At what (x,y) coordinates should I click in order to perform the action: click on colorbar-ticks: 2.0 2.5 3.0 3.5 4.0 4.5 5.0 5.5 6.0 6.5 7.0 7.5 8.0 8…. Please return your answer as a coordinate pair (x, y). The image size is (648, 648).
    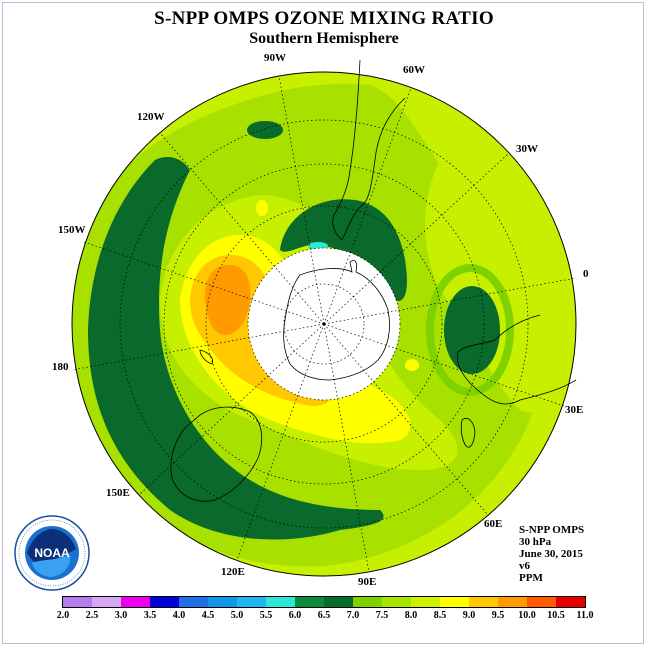
    Looking at the image, I should click on (323, 617).